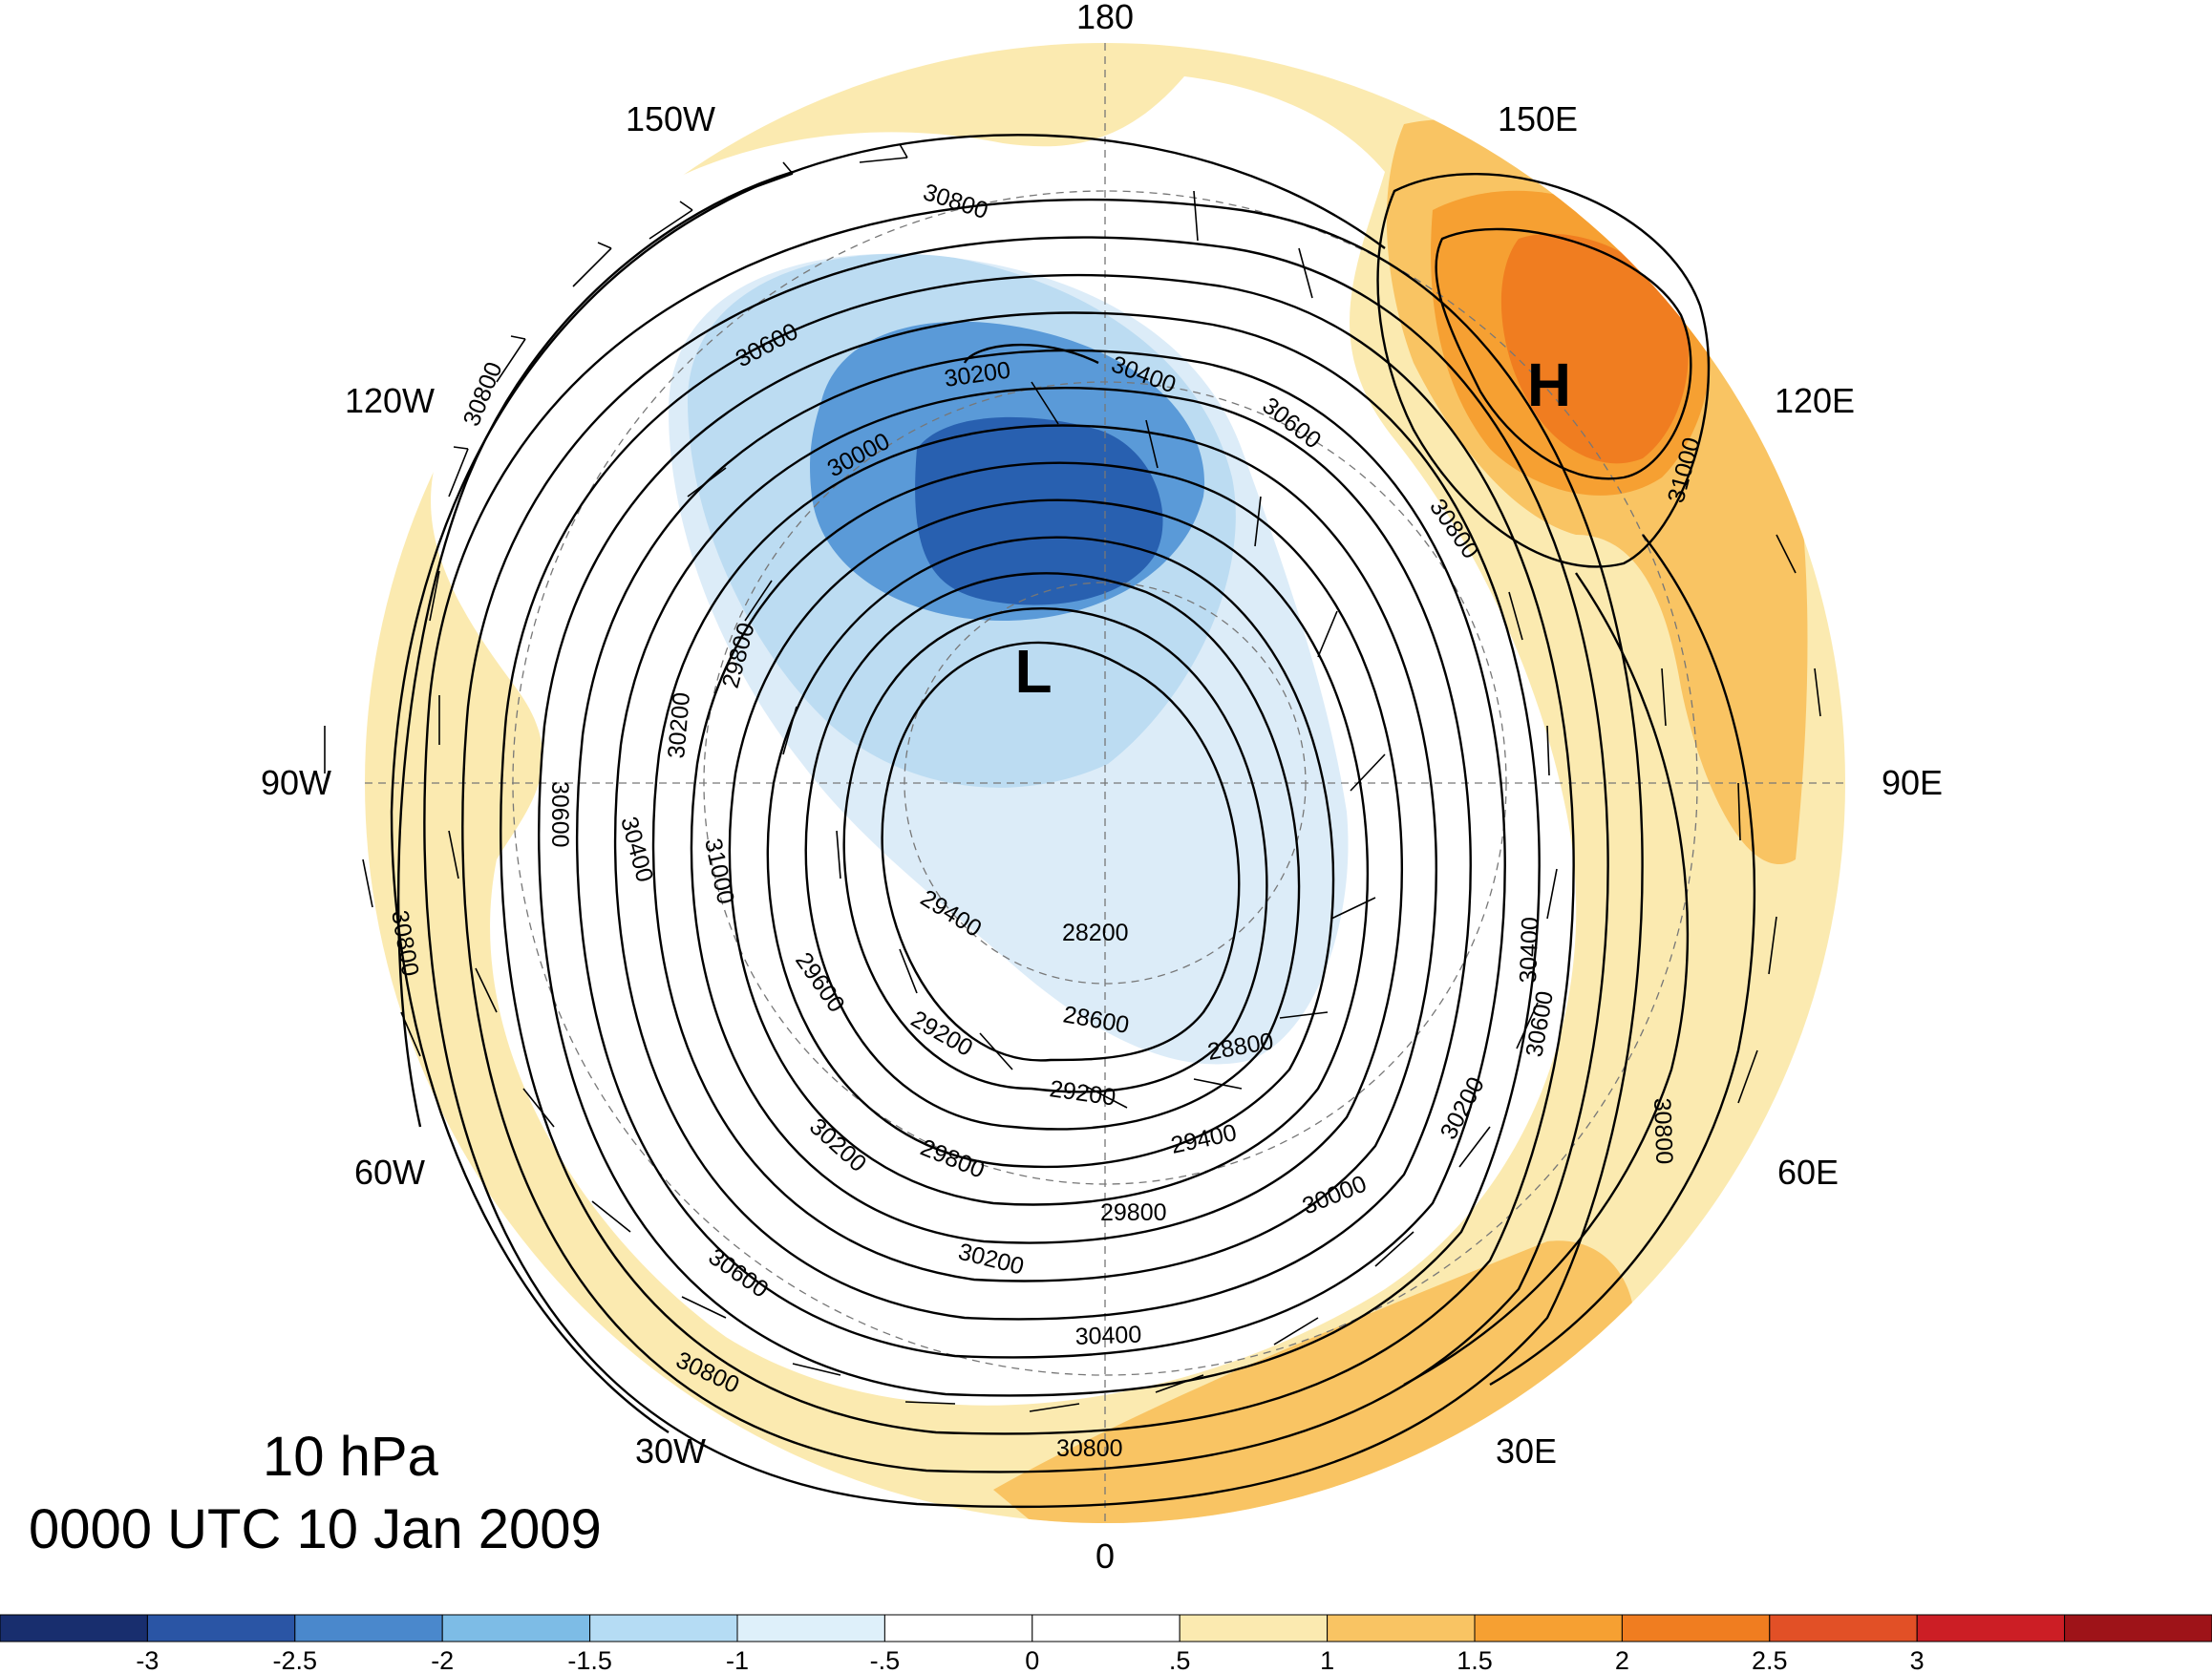 Image resolution: width=2212 pixels, height=1674 pixels. What do you see at coordinates (737, 1660) in the screenshot?
I see `colorbar-tick-label: -1` at bounding box center [737, 1660].